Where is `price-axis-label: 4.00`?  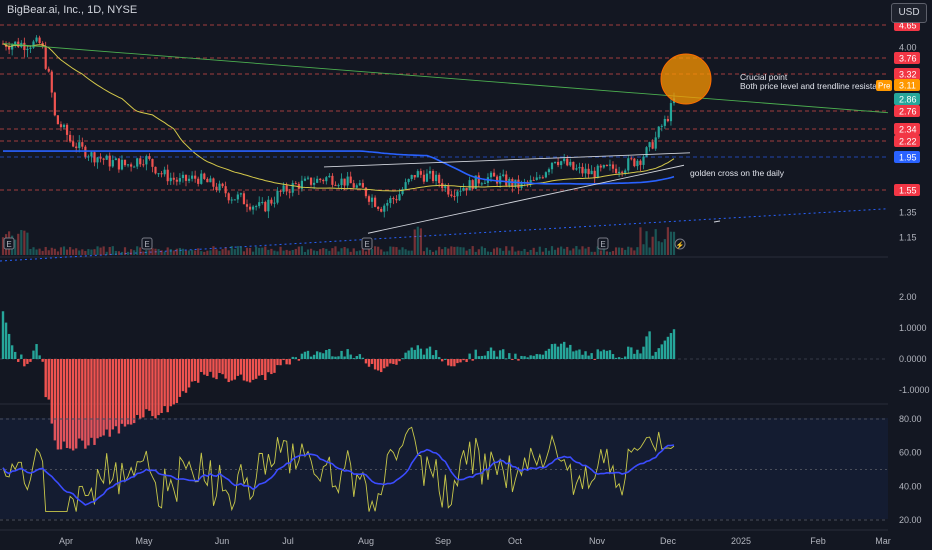
price-axis-label: 4.00 is located at coordinates (908, 48).